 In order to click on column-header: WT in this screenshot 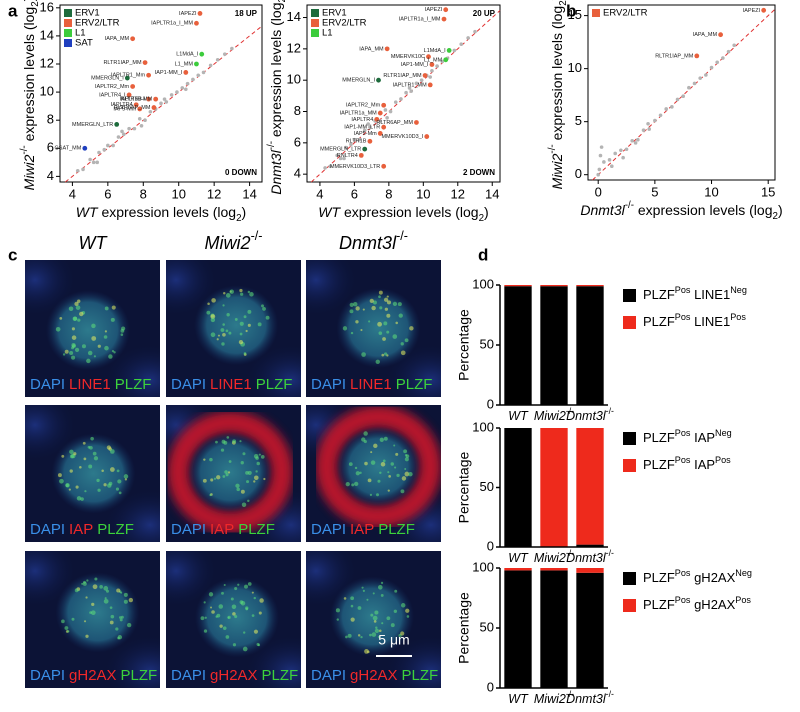, I will do `click(94, 243)`.